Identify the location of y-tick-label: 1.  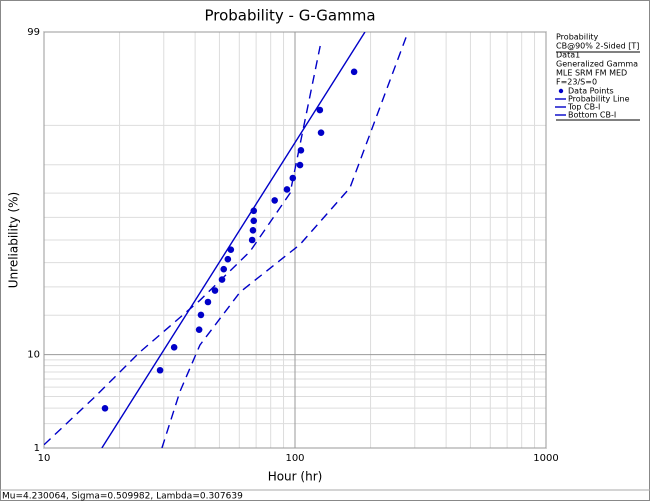
(37, 448).